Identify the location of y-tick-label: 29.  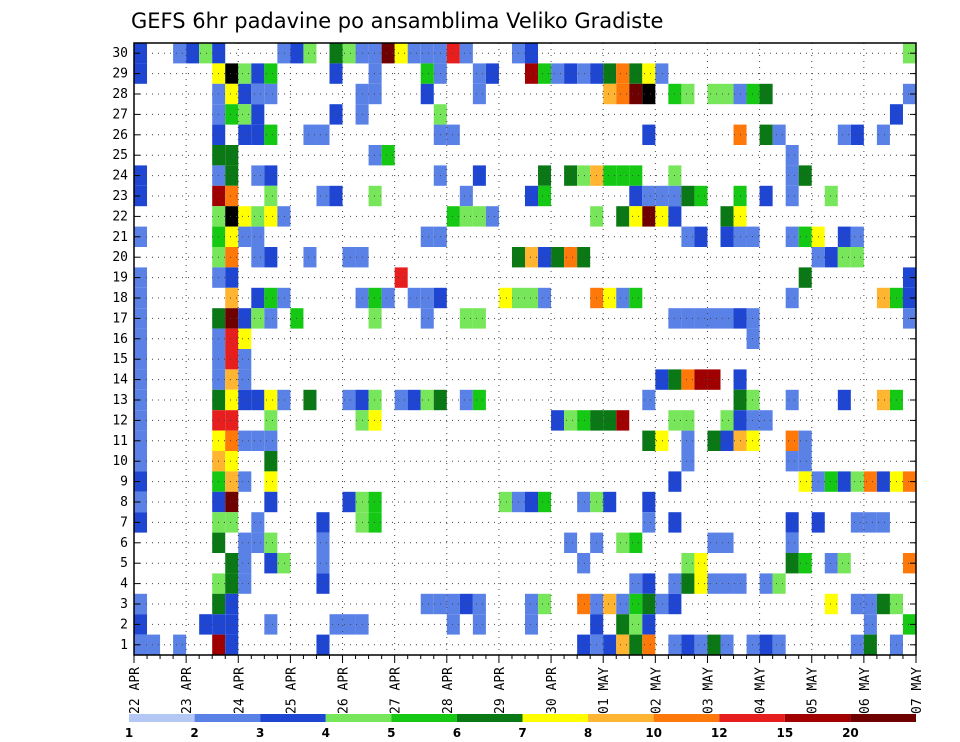
(120, 74).